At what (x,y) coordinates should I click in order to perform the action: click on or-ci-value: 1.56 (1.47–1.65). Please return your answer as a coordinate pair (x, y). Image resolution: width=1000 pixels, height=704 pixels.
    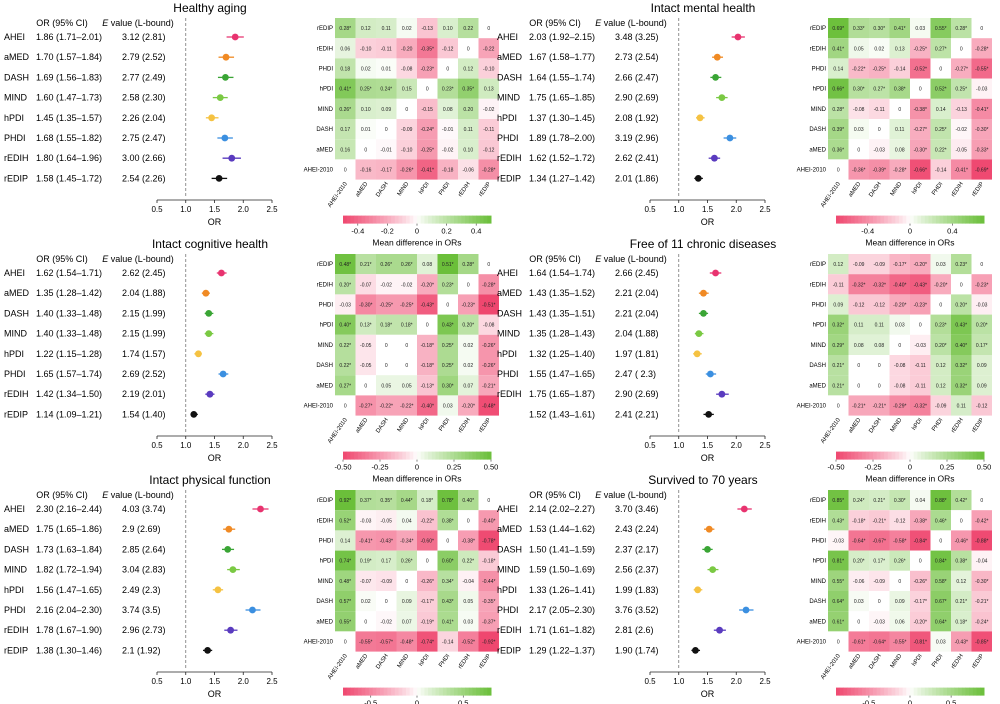
    Looking at the image, I should click on (69, 590).